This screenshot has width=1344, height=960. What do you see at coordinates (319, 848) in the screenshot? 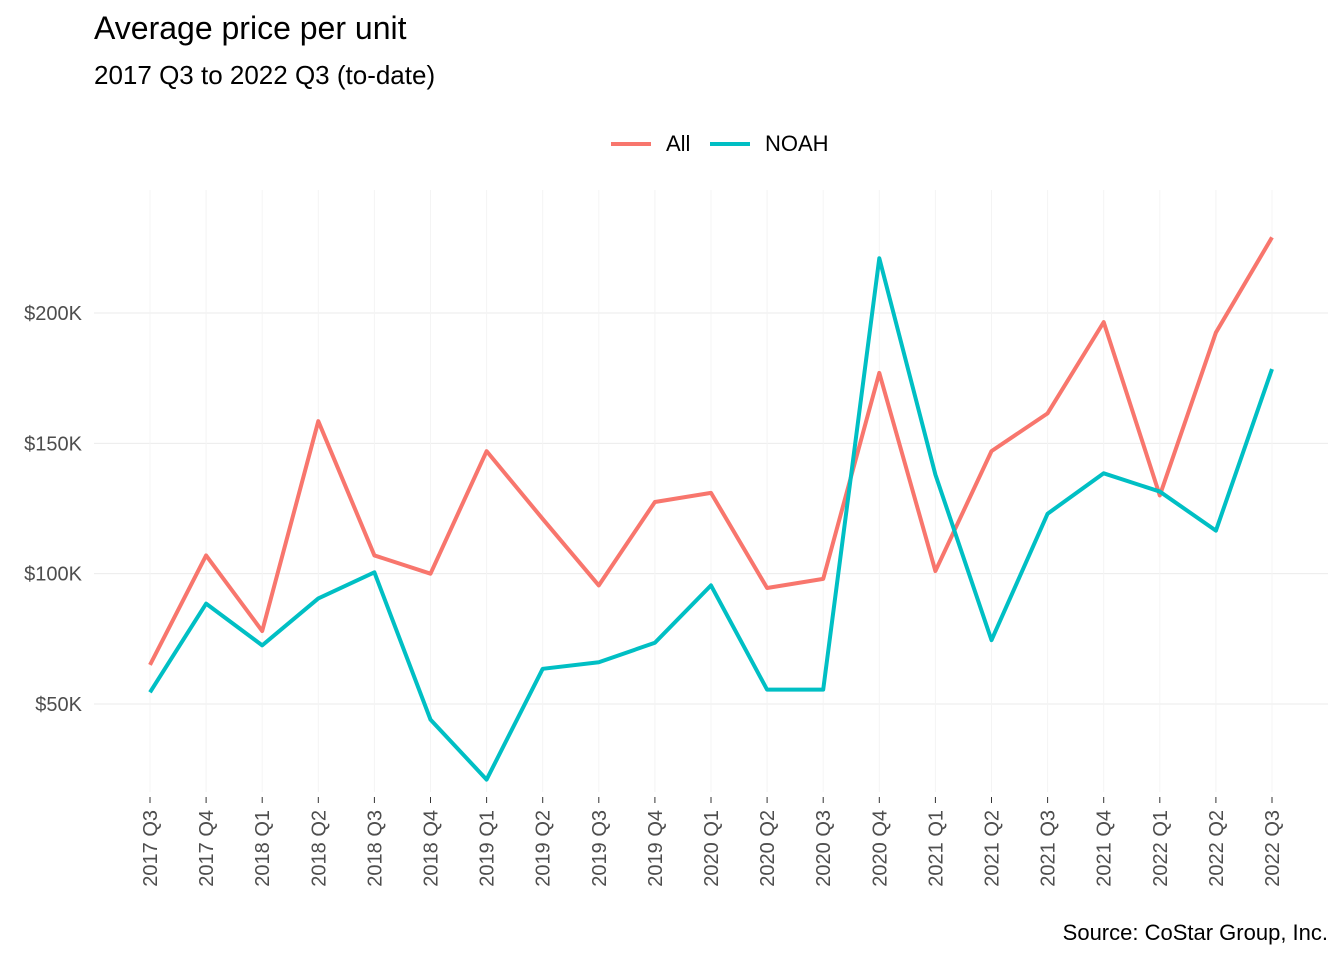
I see `x-tick-label: 2018 Q2` at bounding box center [319, 848].